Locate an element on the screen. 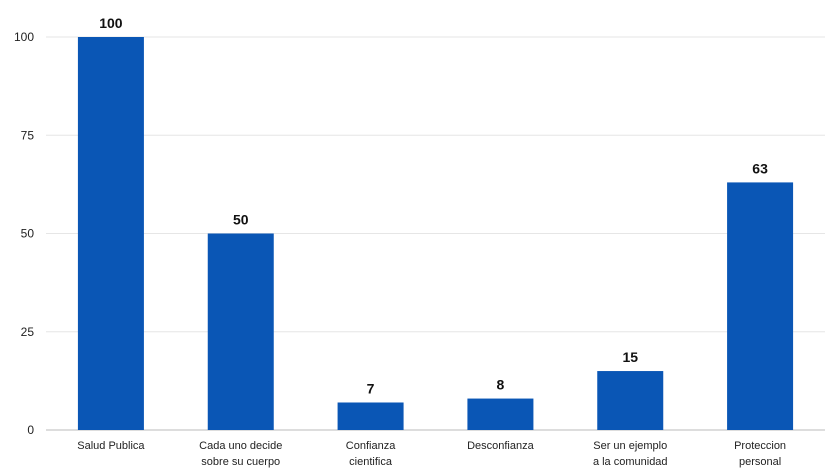  x-tick-label: Proteccion is located at coordinates (760, 446).